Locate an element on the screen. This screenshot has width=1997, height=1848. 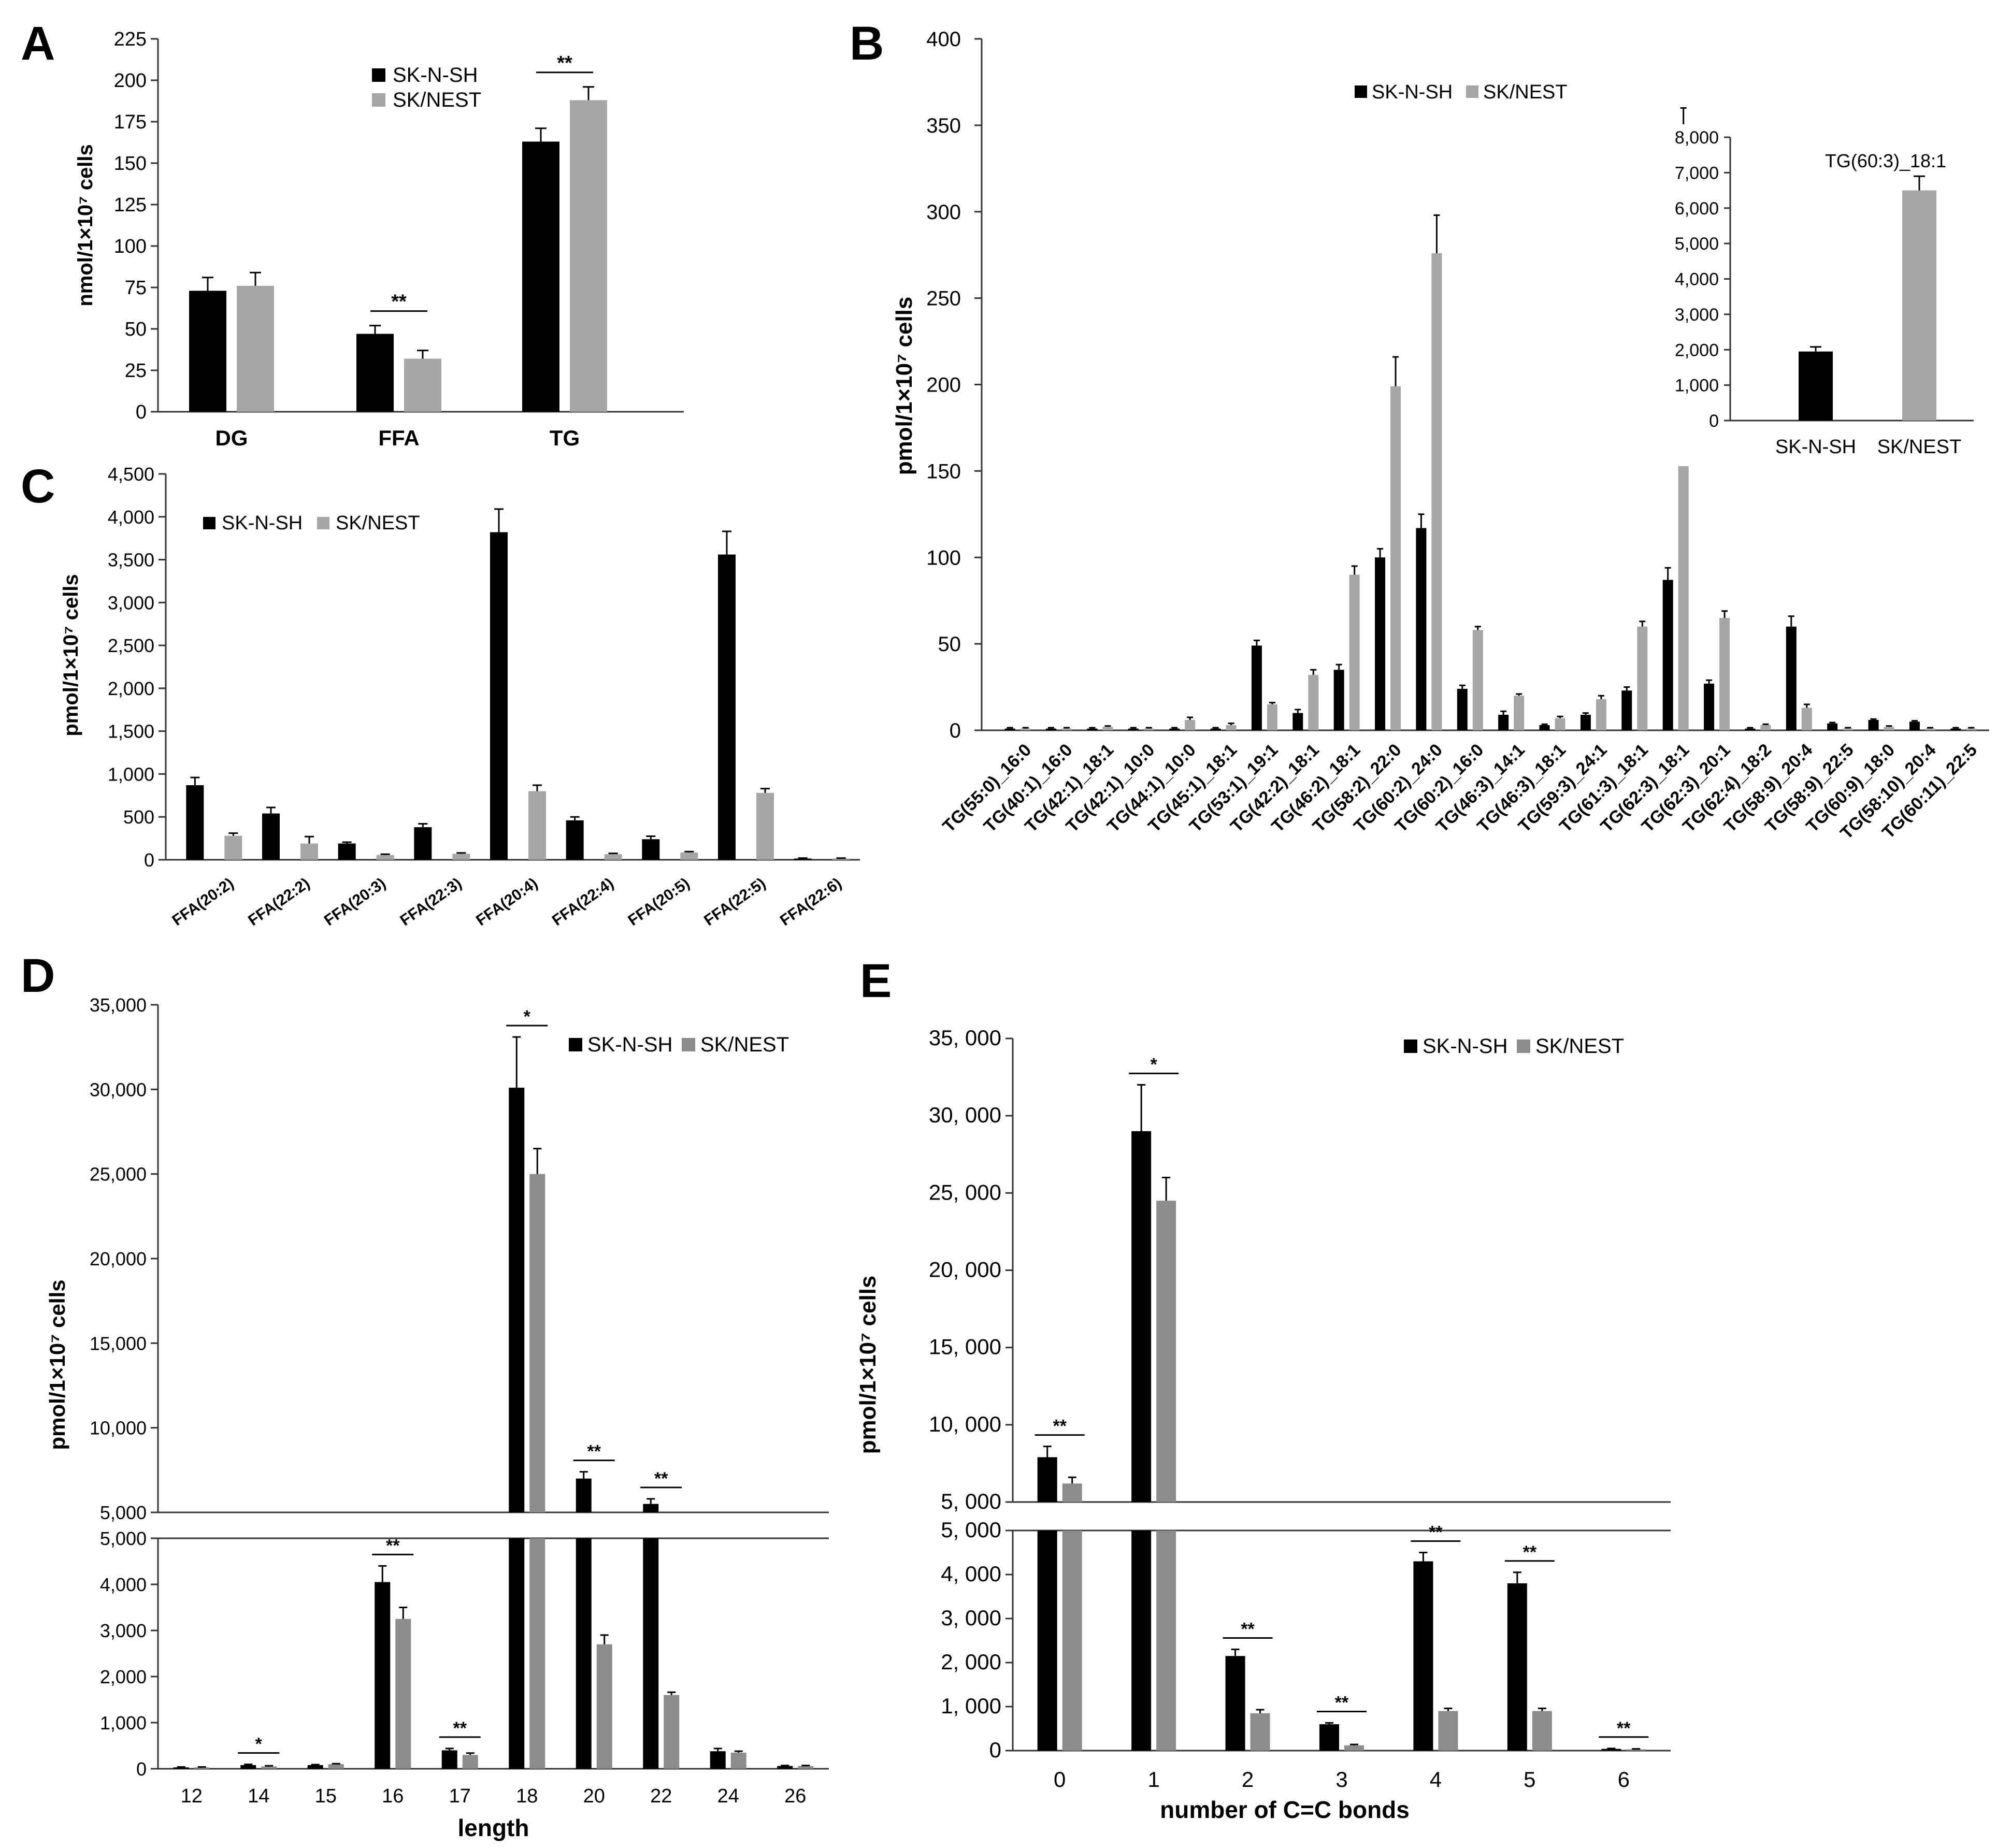
inset-title: TG(60:3)_18:1 is located at coordinates (1886, 161).